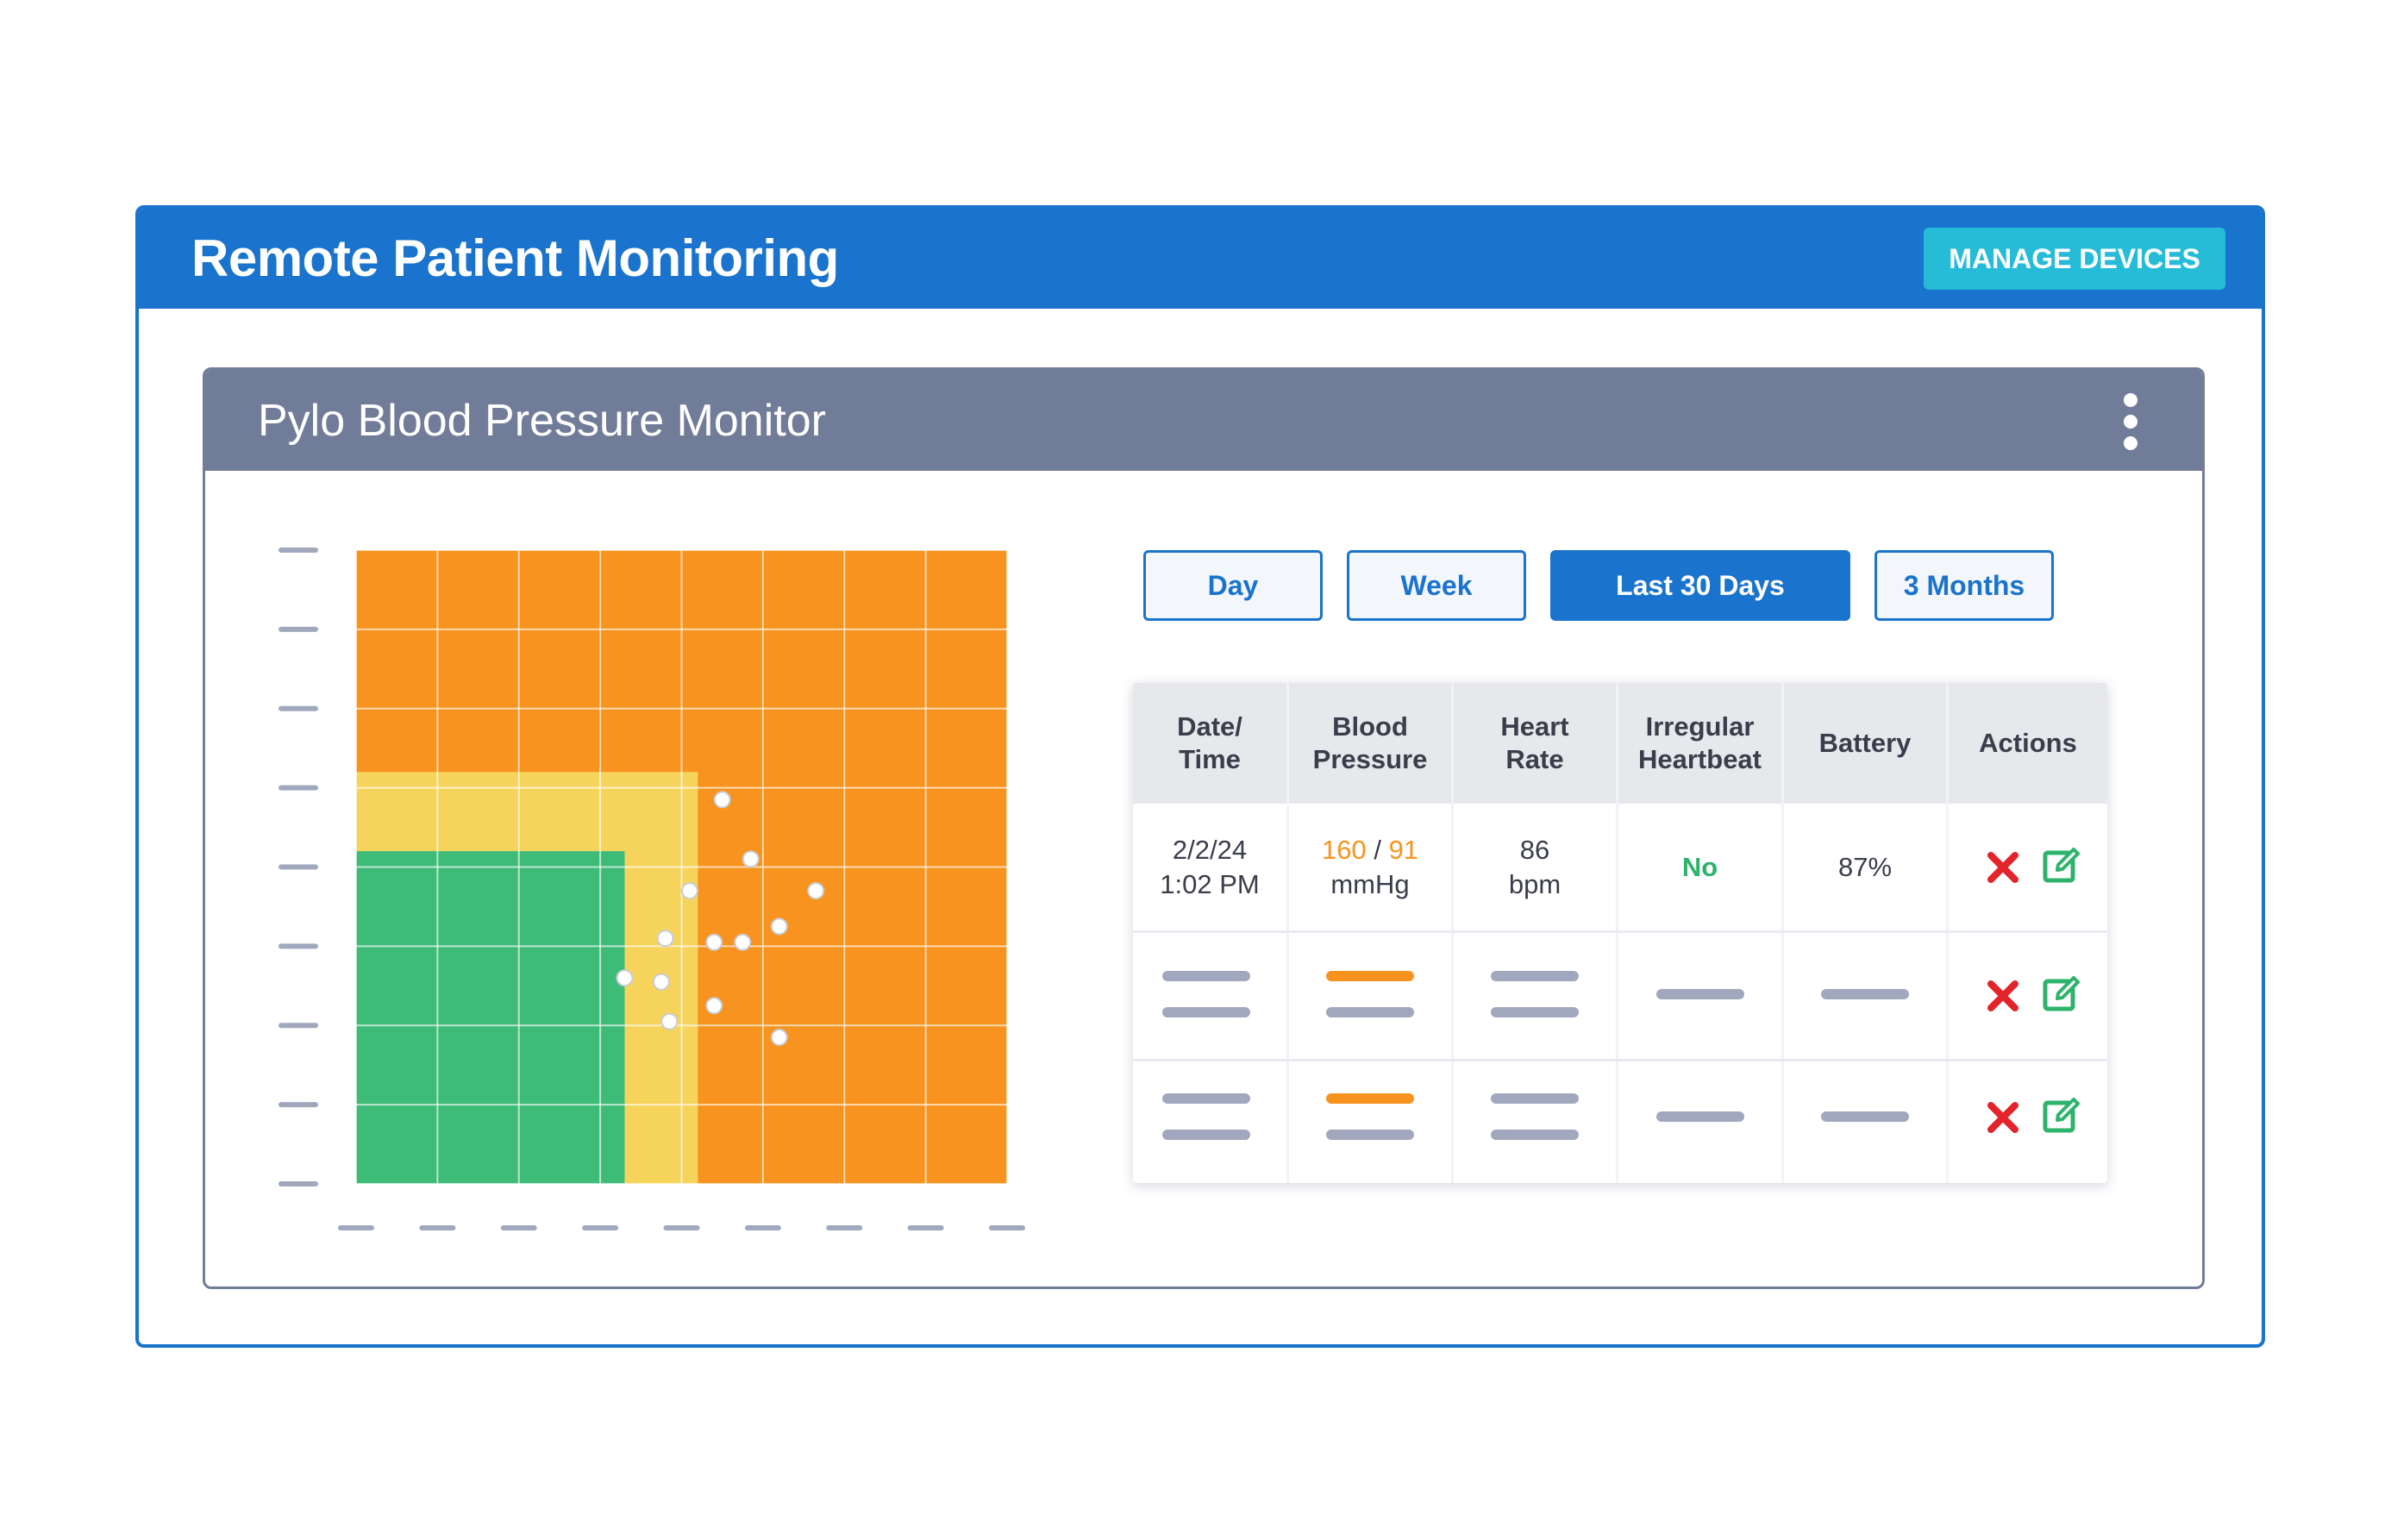 The height and width of the screenshot is (1540, 2397). I want to click on tab-day: Day, so click(1233, 585).